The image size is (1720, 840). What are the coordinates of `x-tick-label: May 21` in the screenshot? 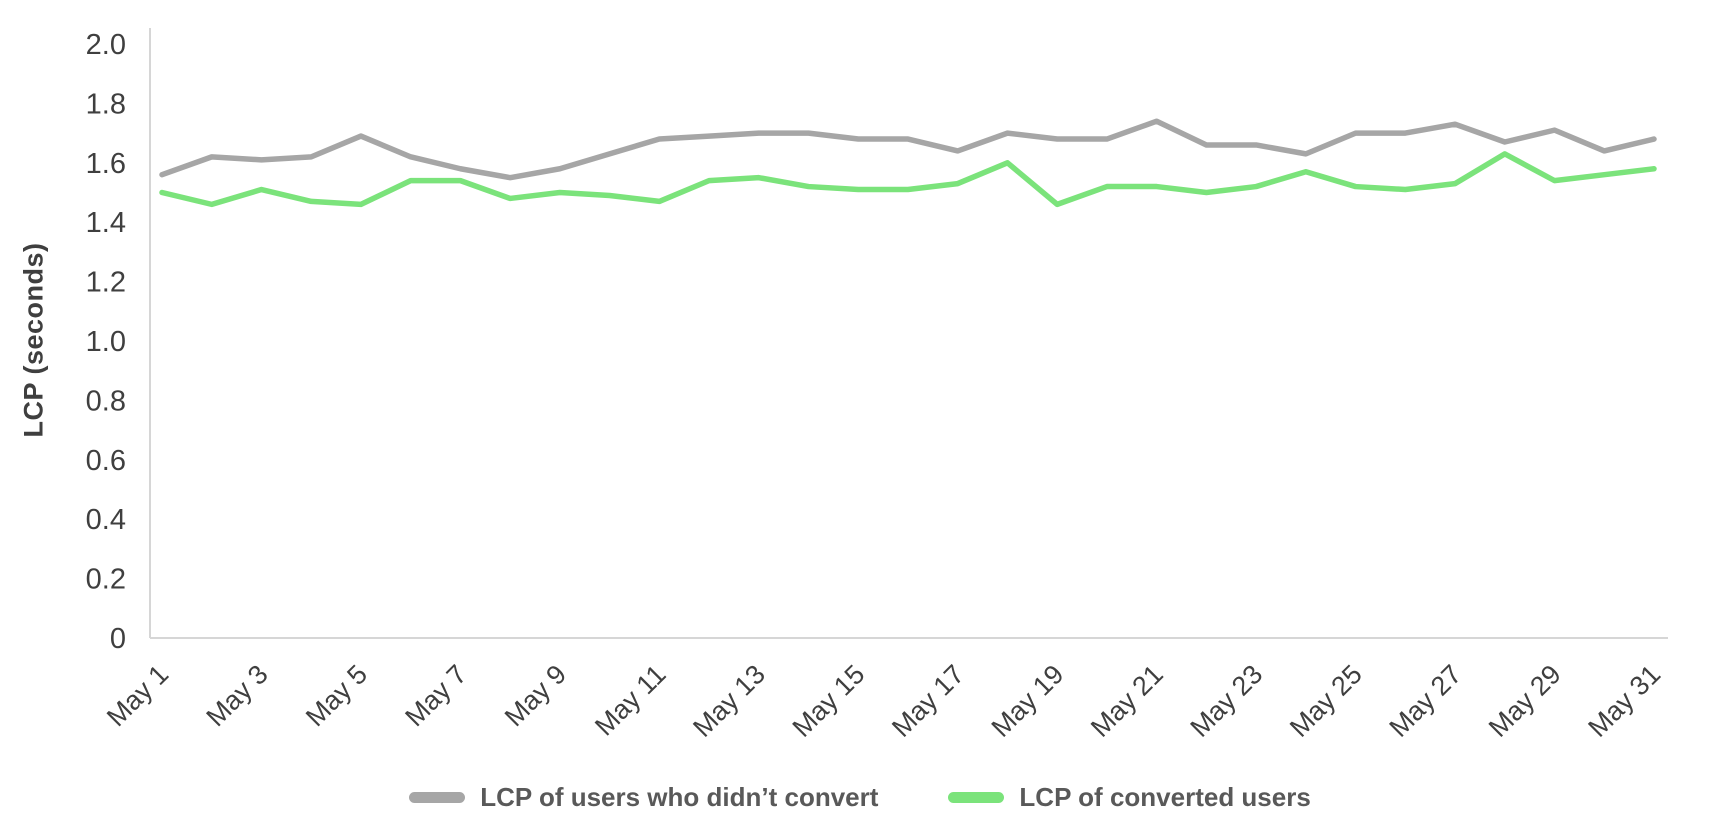 It's located at (1127, 701).